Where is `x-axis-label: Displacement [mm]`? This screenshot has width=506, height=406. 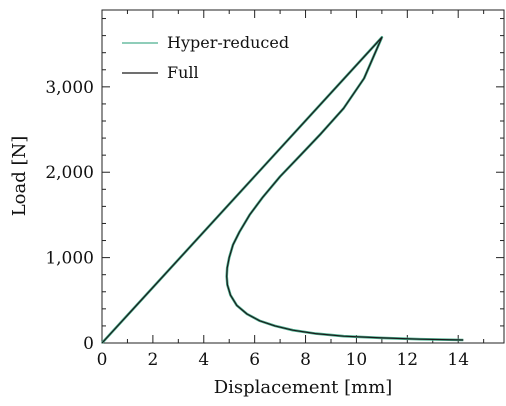
x-axis-label: Displacement [mm] is located at coordinates (303, 387).